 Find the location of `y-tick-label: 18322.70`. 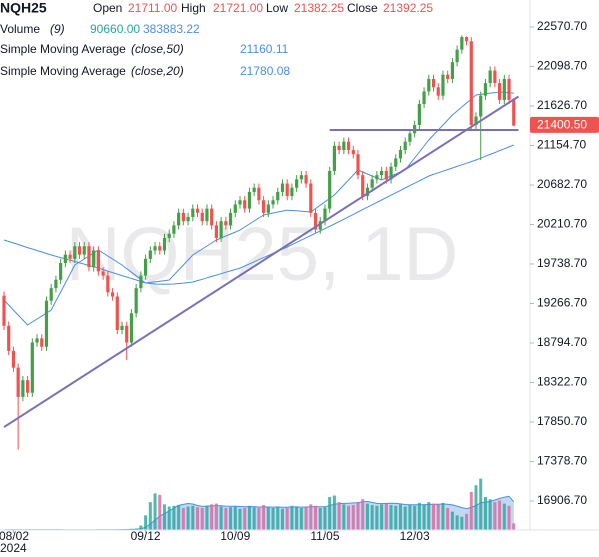

y-tick-label: 18322.70 is located at coordinates (562, 382).